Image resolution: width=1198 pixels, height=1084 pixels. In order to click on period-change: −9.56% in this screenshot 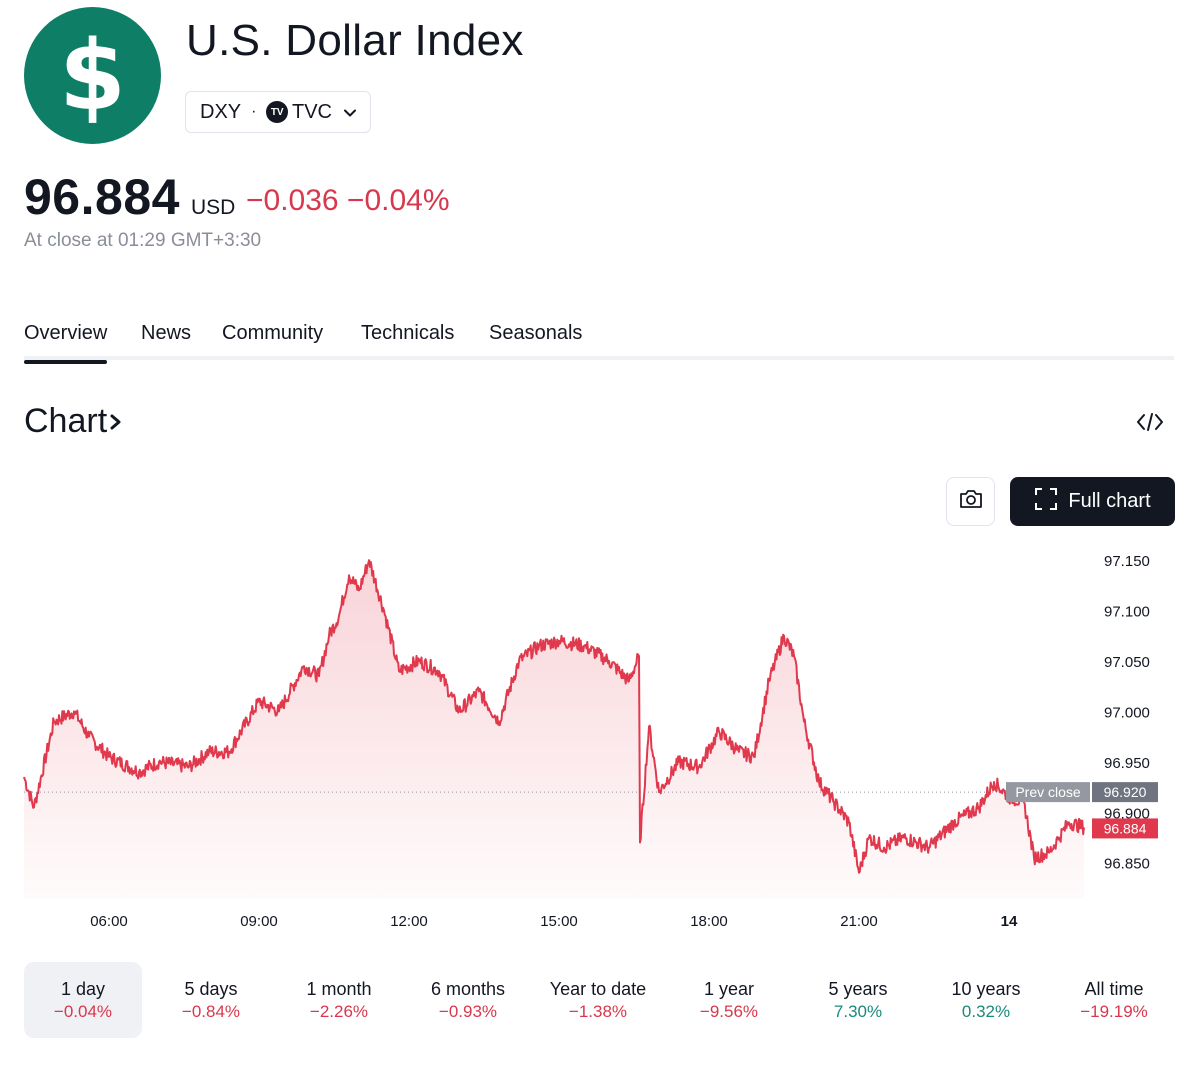, I will do `click(729, 1011)`.